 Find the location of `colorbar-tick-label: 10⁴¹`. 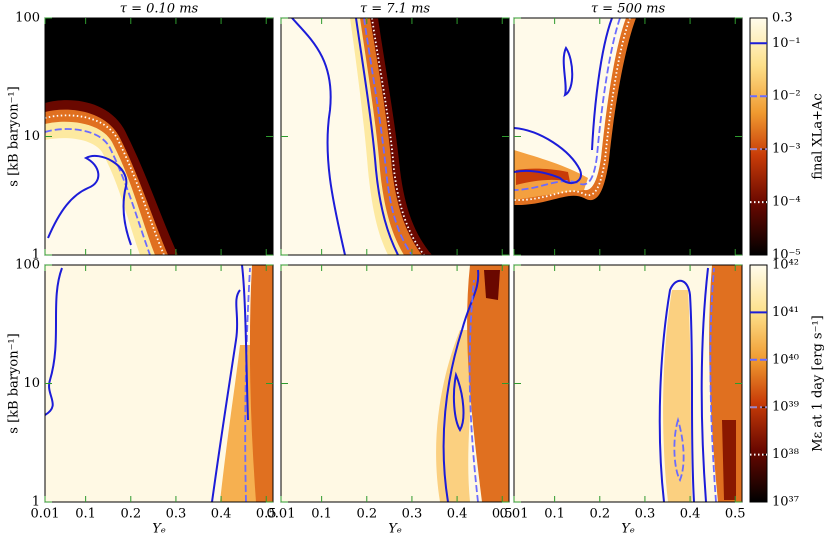

colorbar-tick-label: 10⁴¹ is located at coordinates (785, 312).